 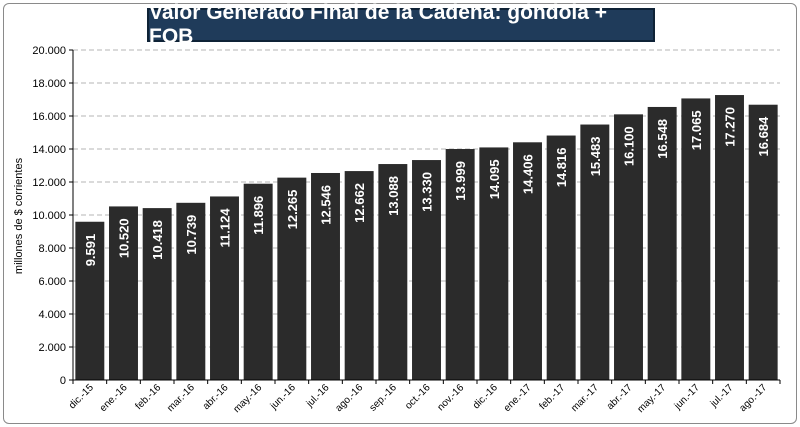 What do you see at coordinates (52, 315) in the screenshot?
I see `y-tick-label: 4.000` at bounding box center [52, 315].